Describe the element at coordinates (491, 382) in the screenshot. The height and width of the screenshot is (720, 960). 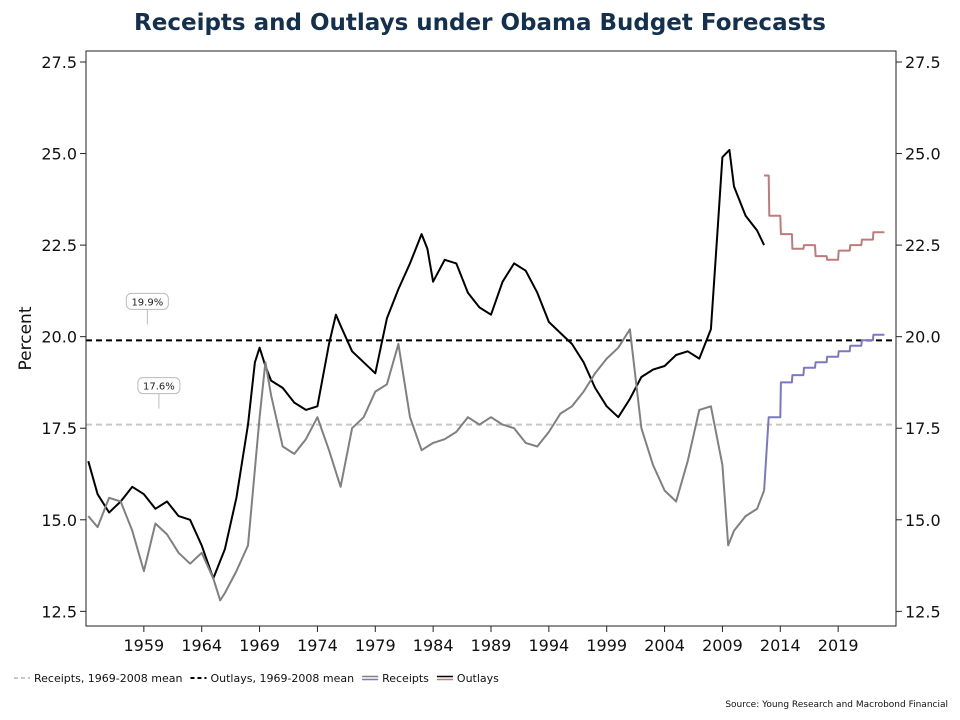
I see `reference-lines-layer` at that location.